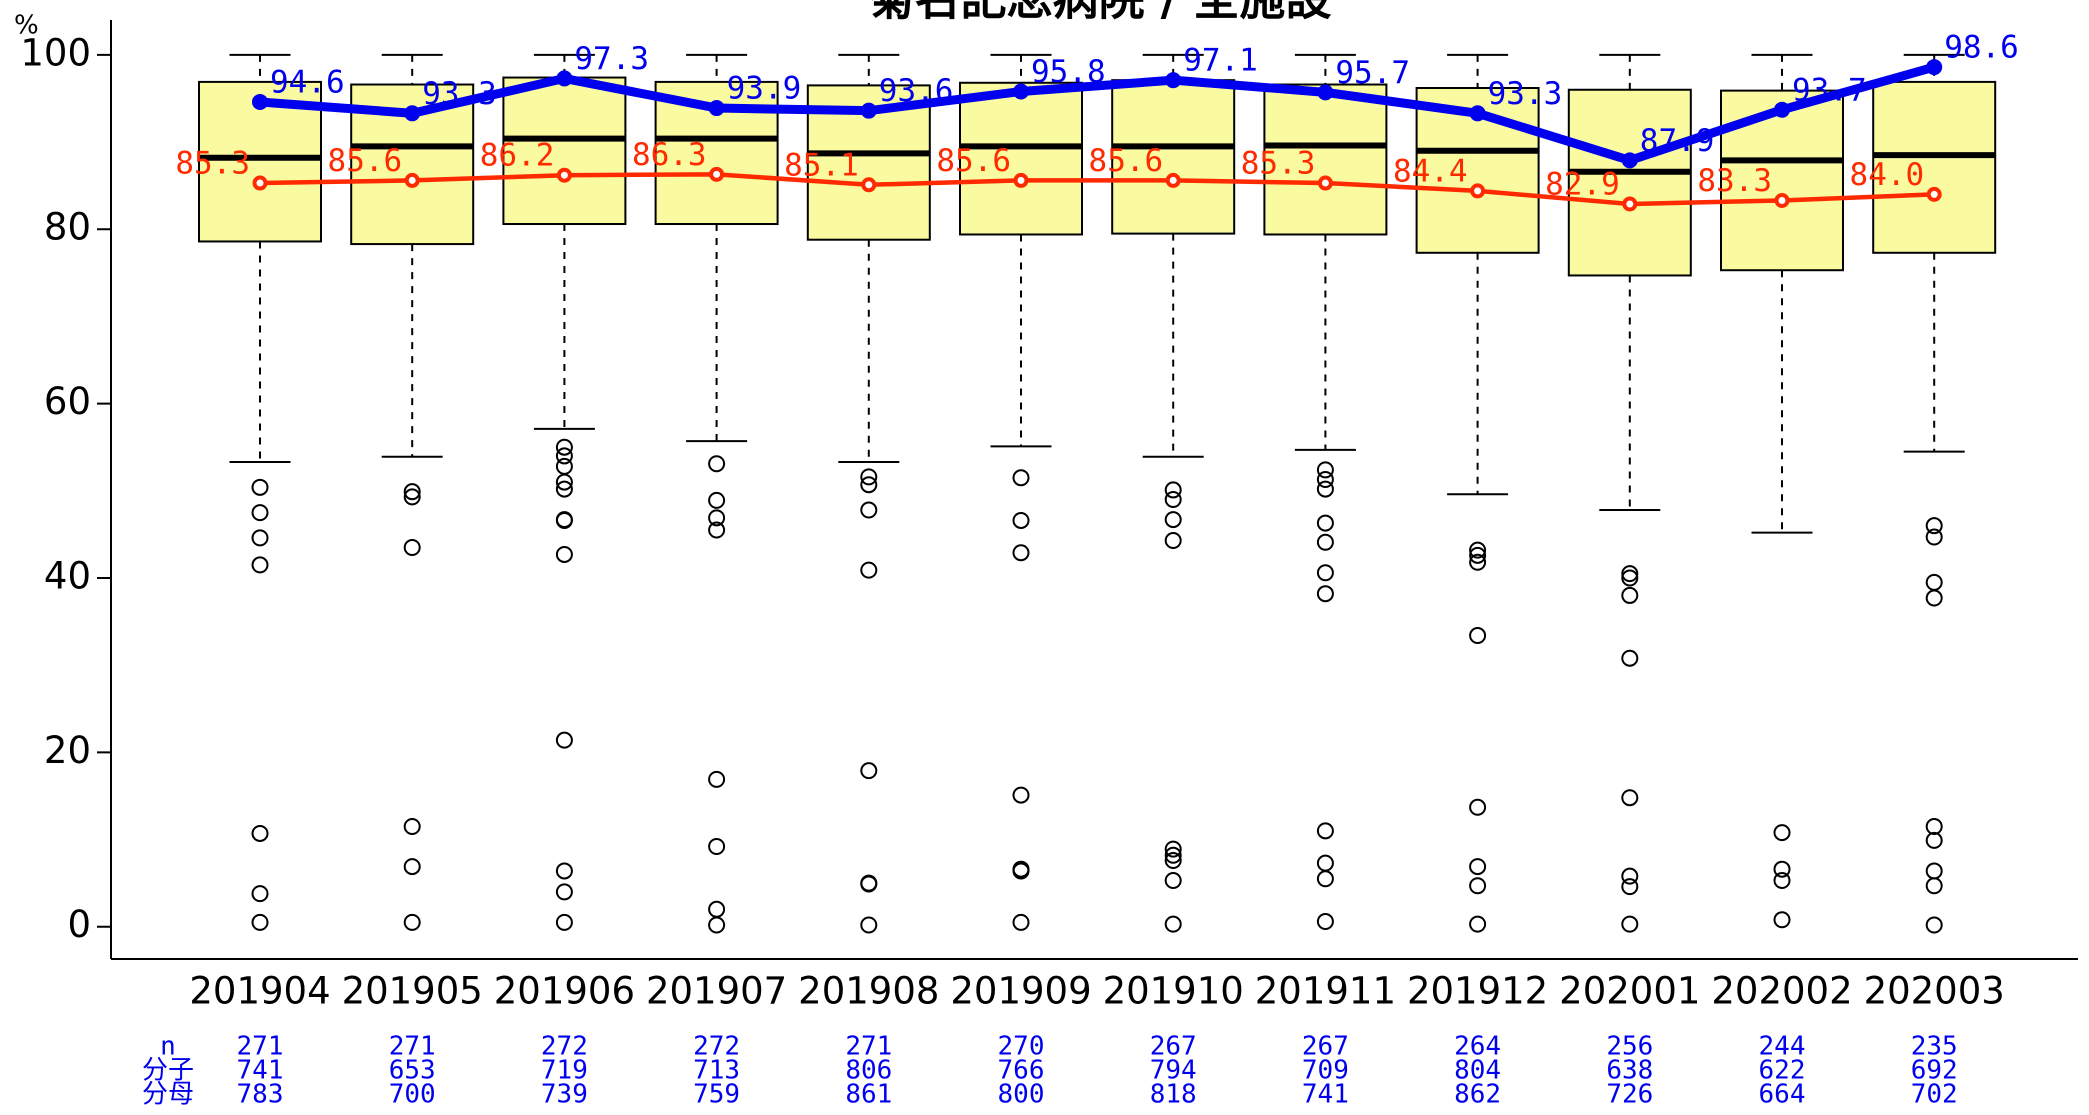 Image resolution: width=2089 pixels, height=1115 pixels. I want to click on table-cell: 766, so click(1021, 1071).